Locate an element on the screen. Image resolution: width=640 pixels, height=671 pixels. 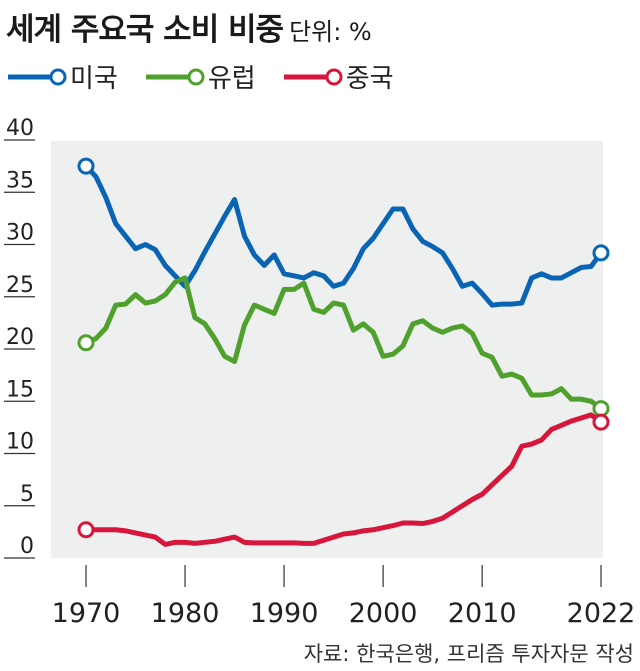
legend-item-china: 중국 is located at coordinates (338, 76).